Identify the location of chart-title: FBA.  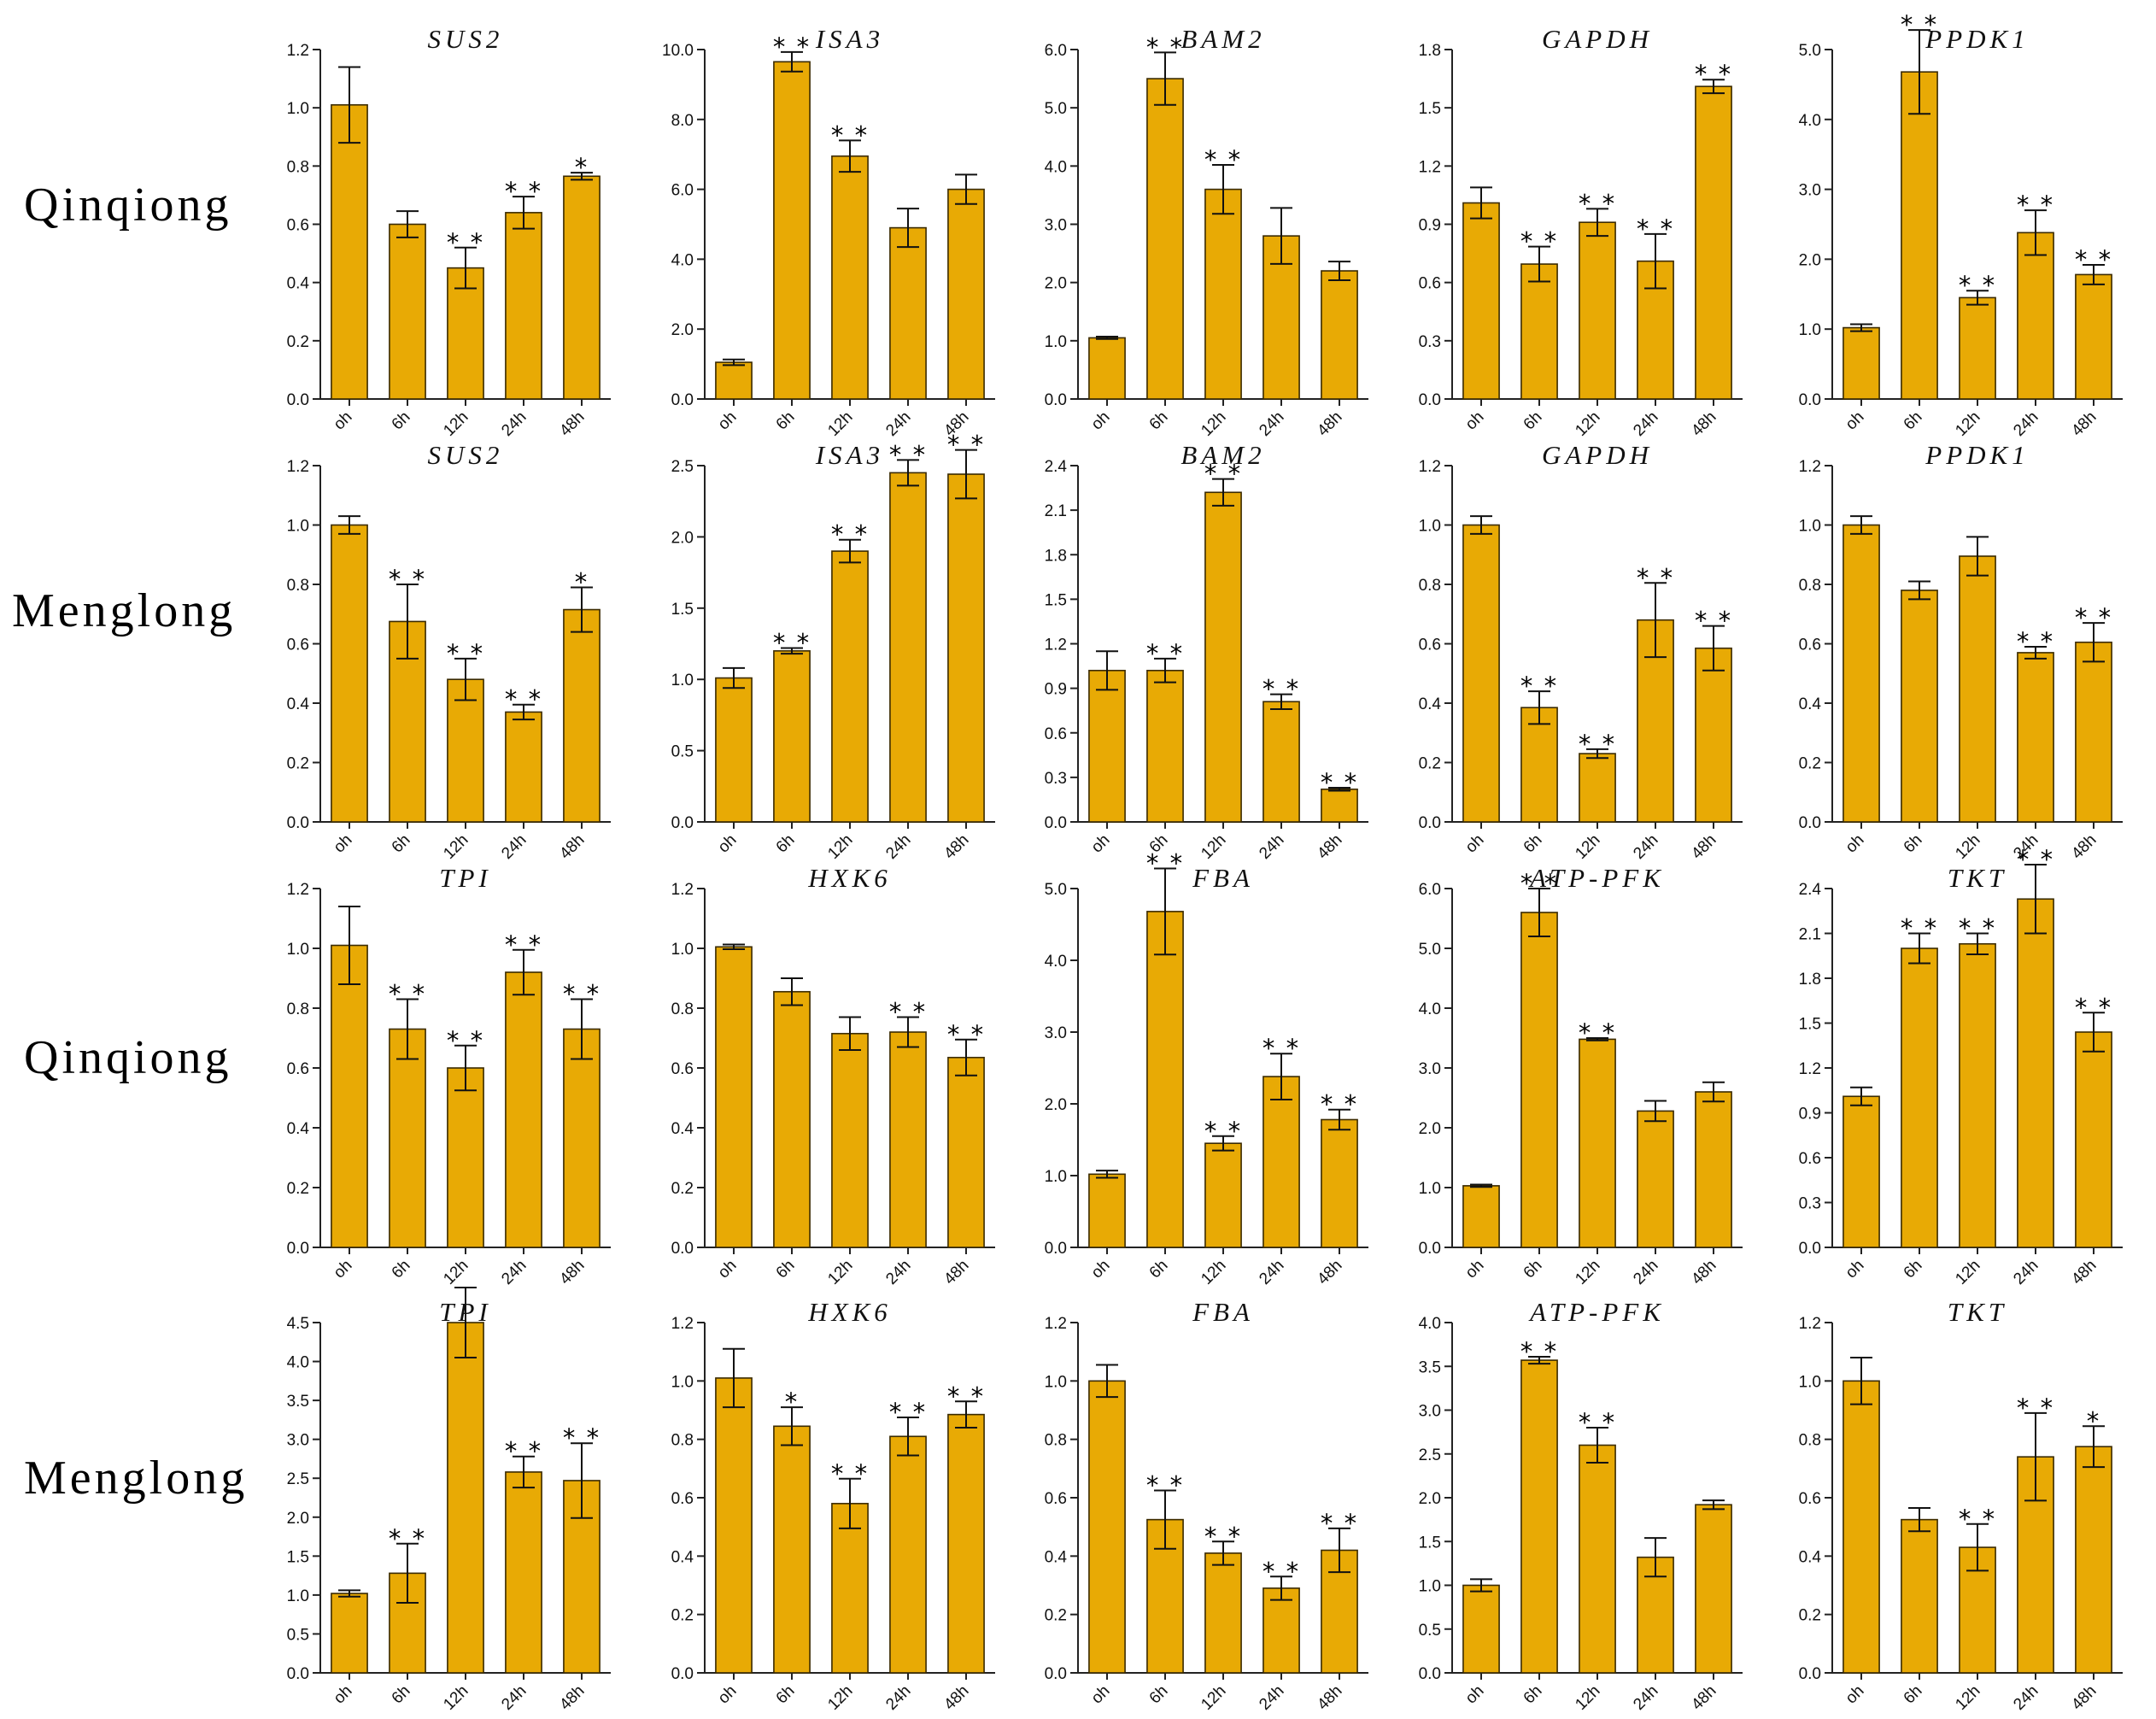
(1223, 1312).